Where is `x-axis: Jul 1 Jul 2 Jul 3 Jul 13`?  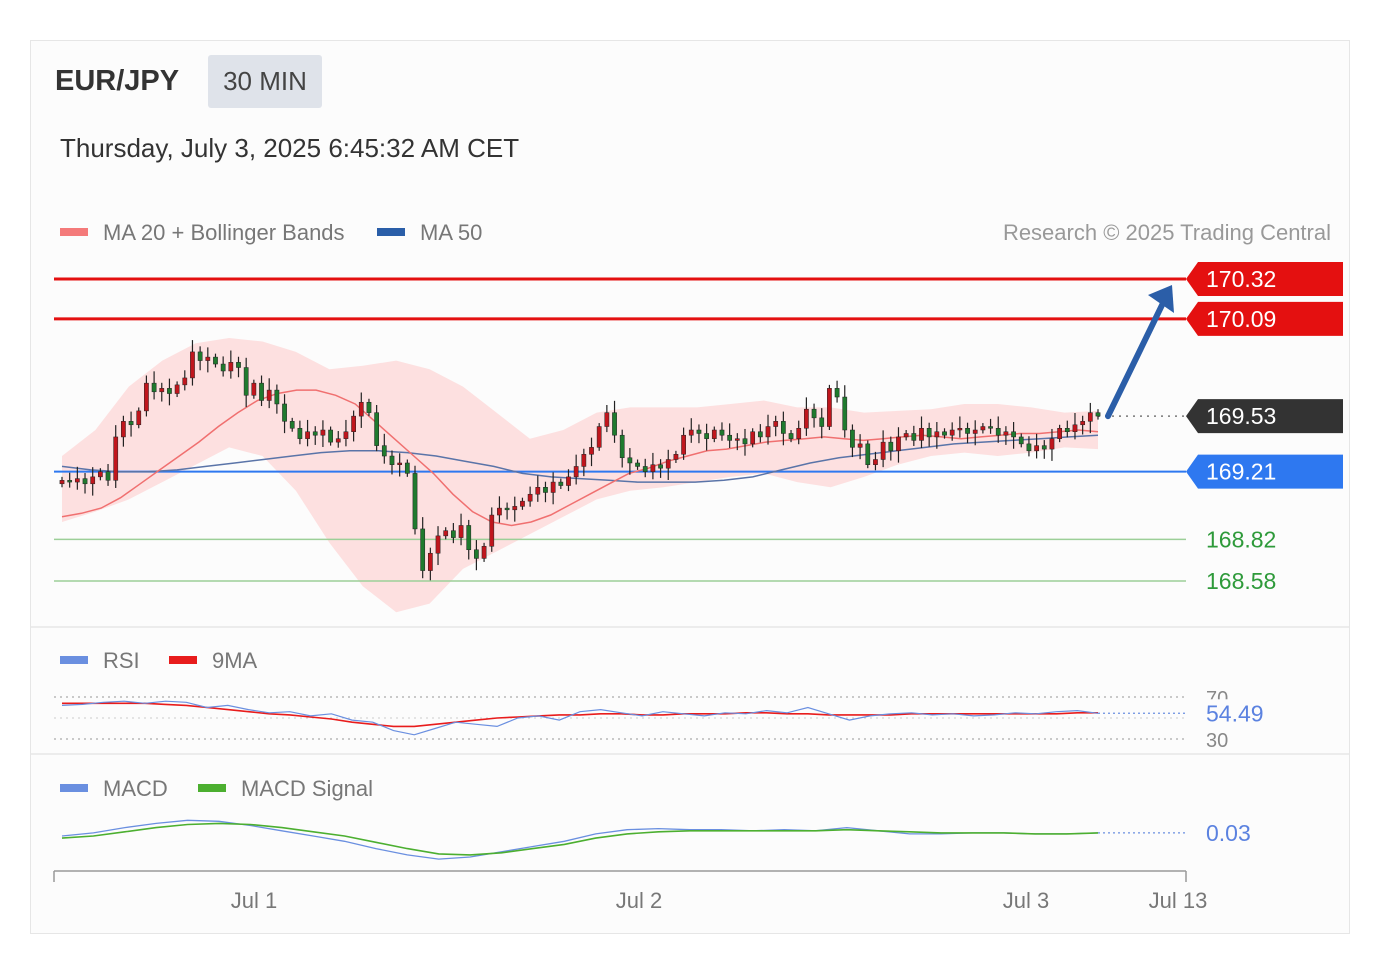
x-axis: Jul 1 Jul 2 Jul 3 Jul 13 is located at coordinates (630, 891).